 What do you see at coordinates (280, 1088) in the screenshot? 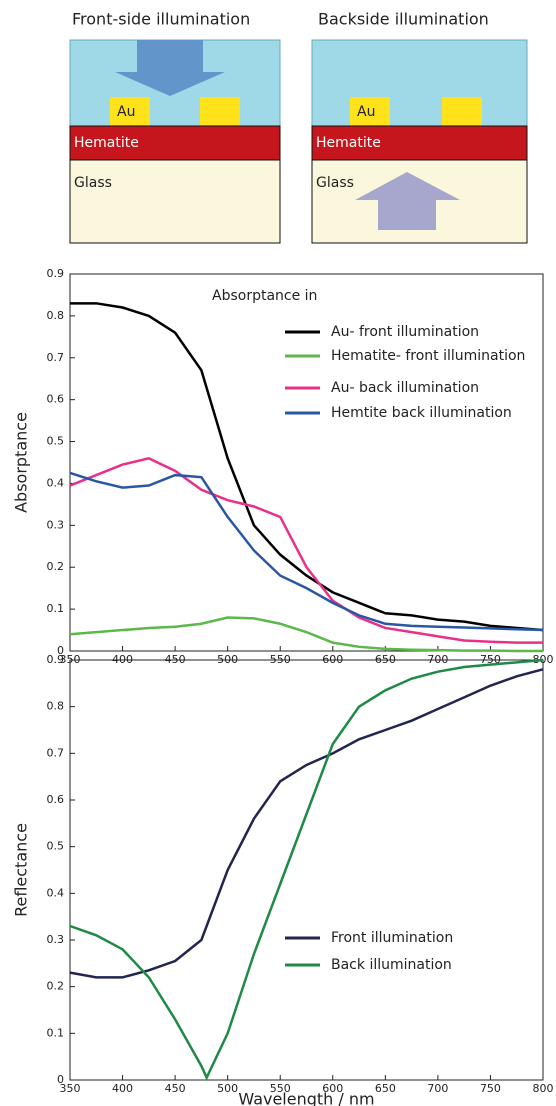
I see `x-tick-label: 550` at bounding box center [280, 1088].